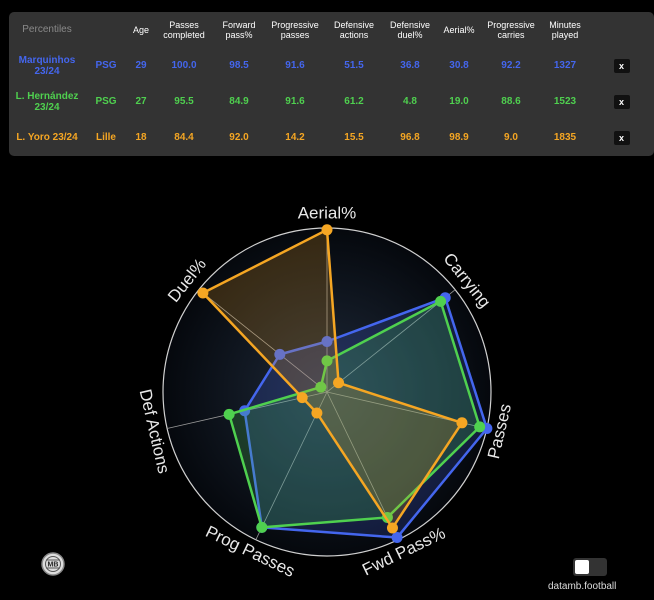  I want to click on table-cell: 14.2, so click(295, 138).